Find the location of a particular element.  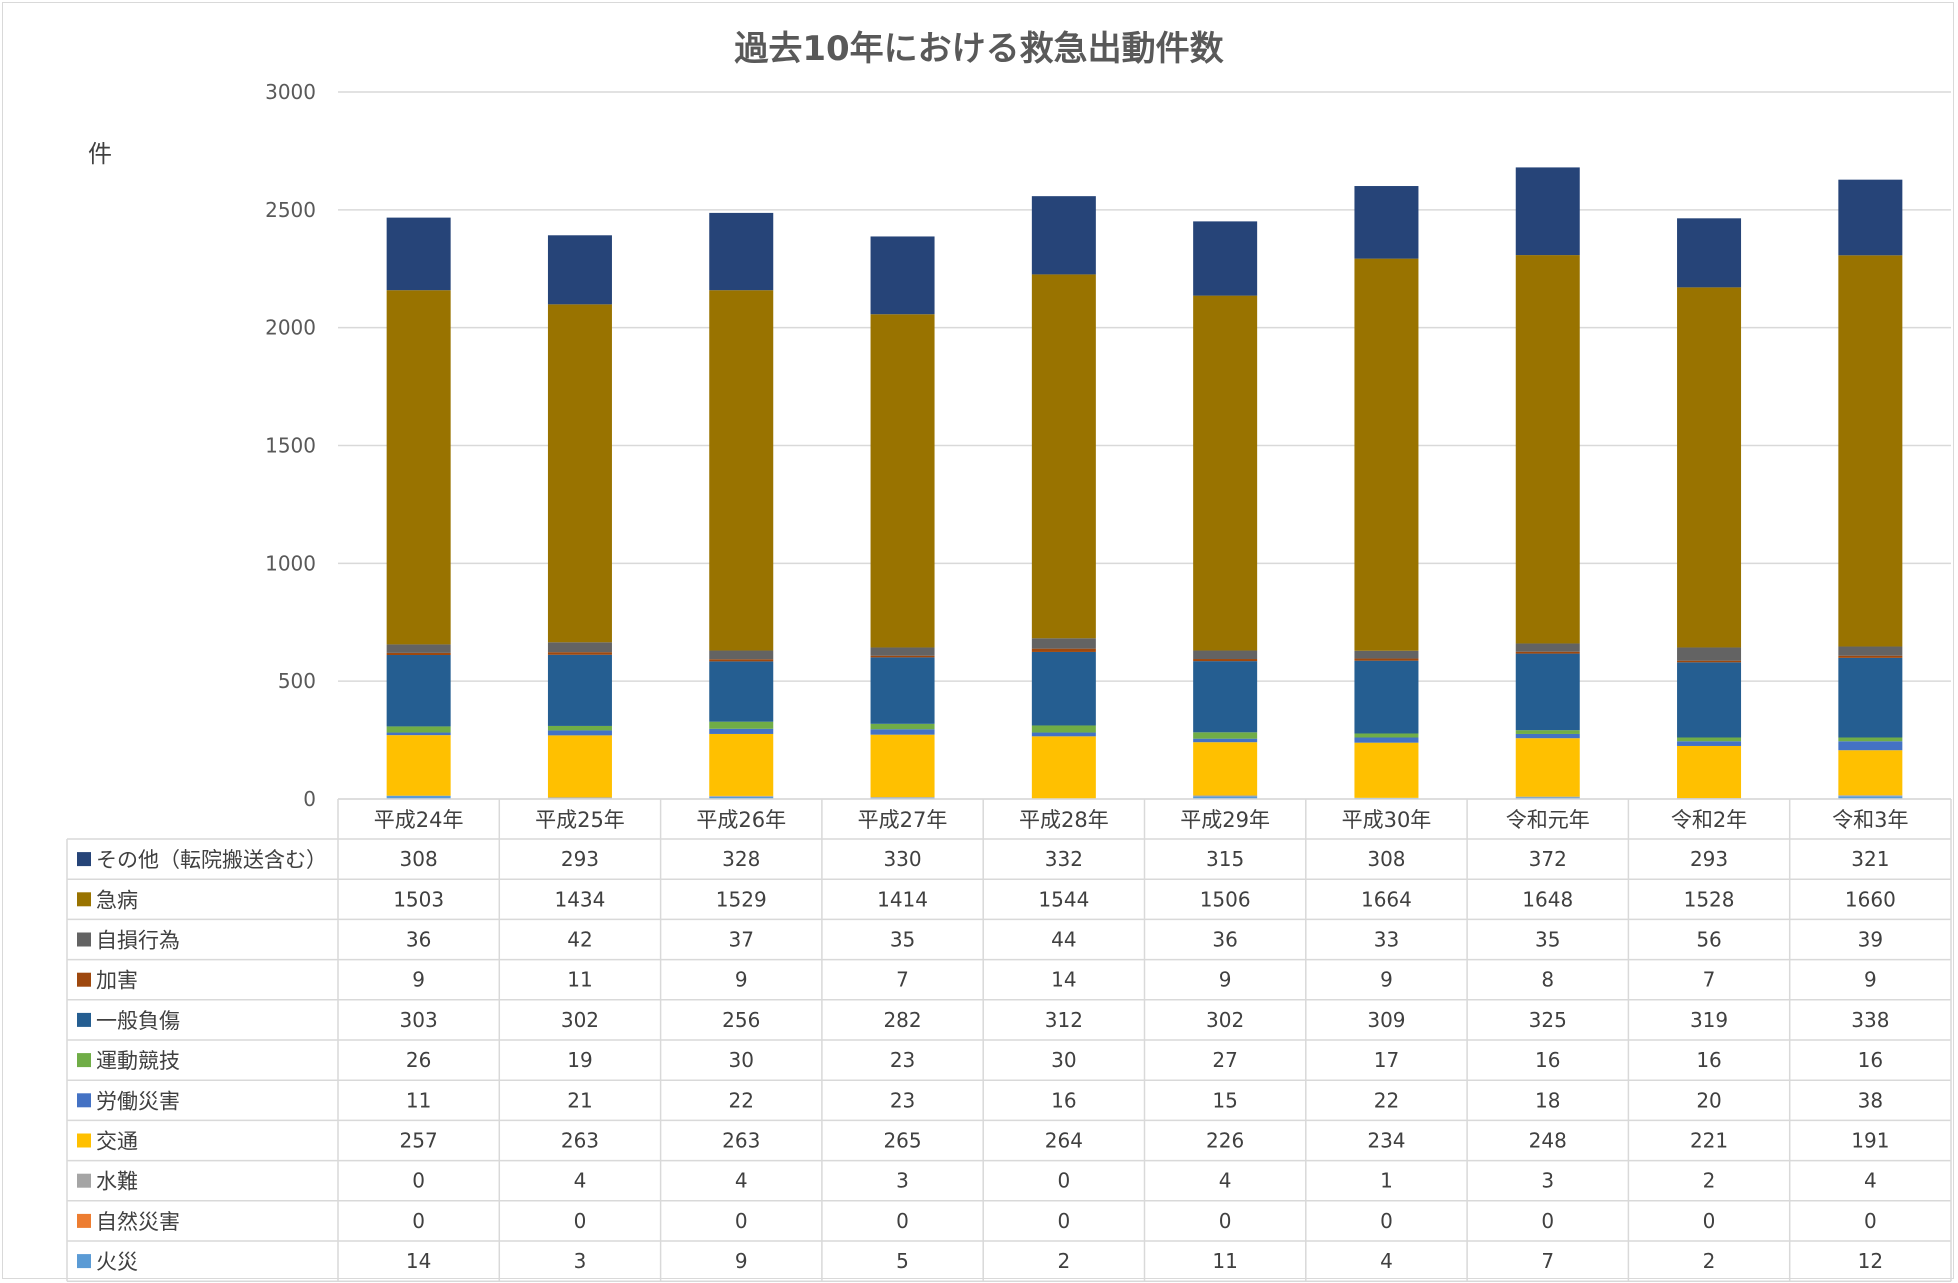

data-label: 18 is located at coordinates (1547, 1100).